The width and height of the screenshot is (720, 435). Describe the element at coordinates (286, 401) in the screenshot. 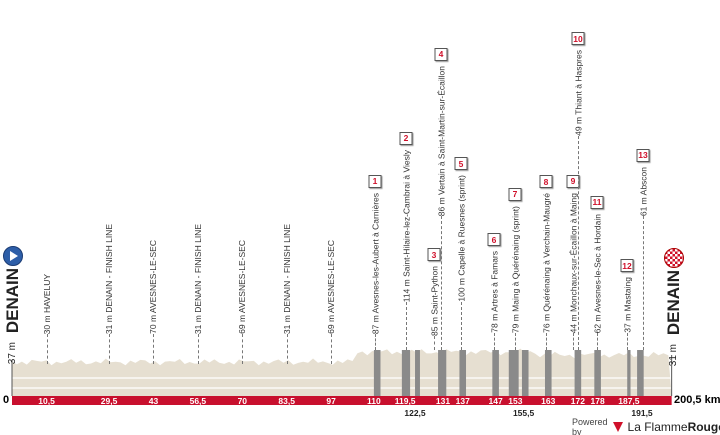

I see `km-marker: 83,5` at that location.